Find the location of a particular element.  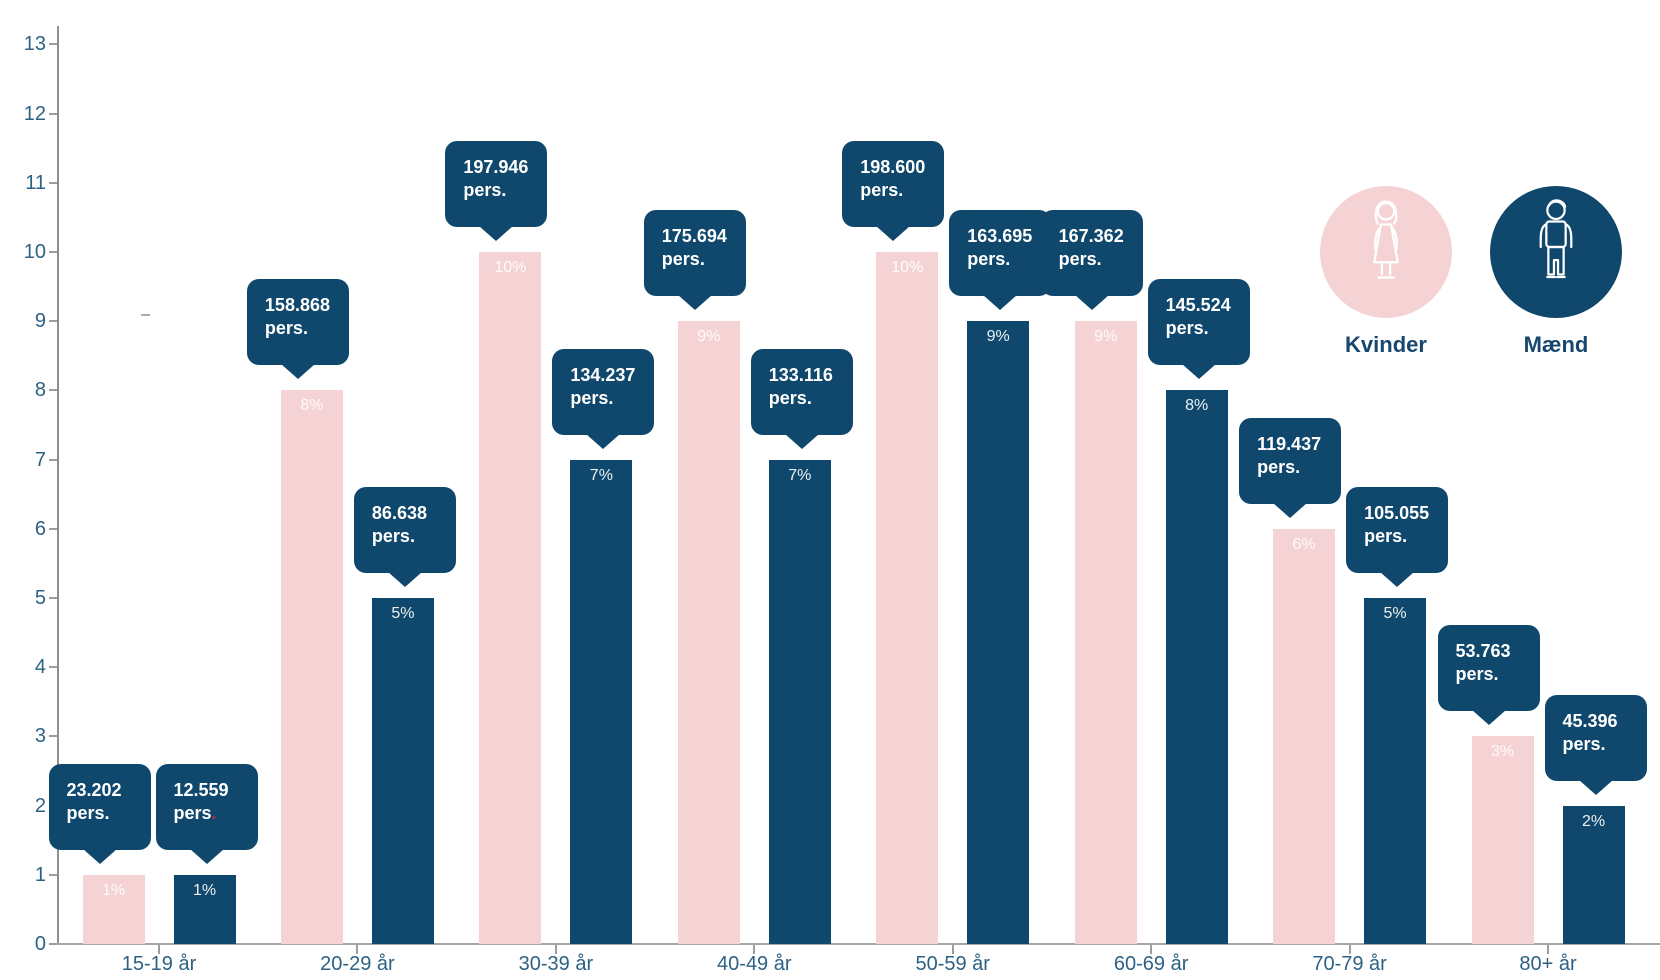

x-axis-line is located at coordinates (858, 944).